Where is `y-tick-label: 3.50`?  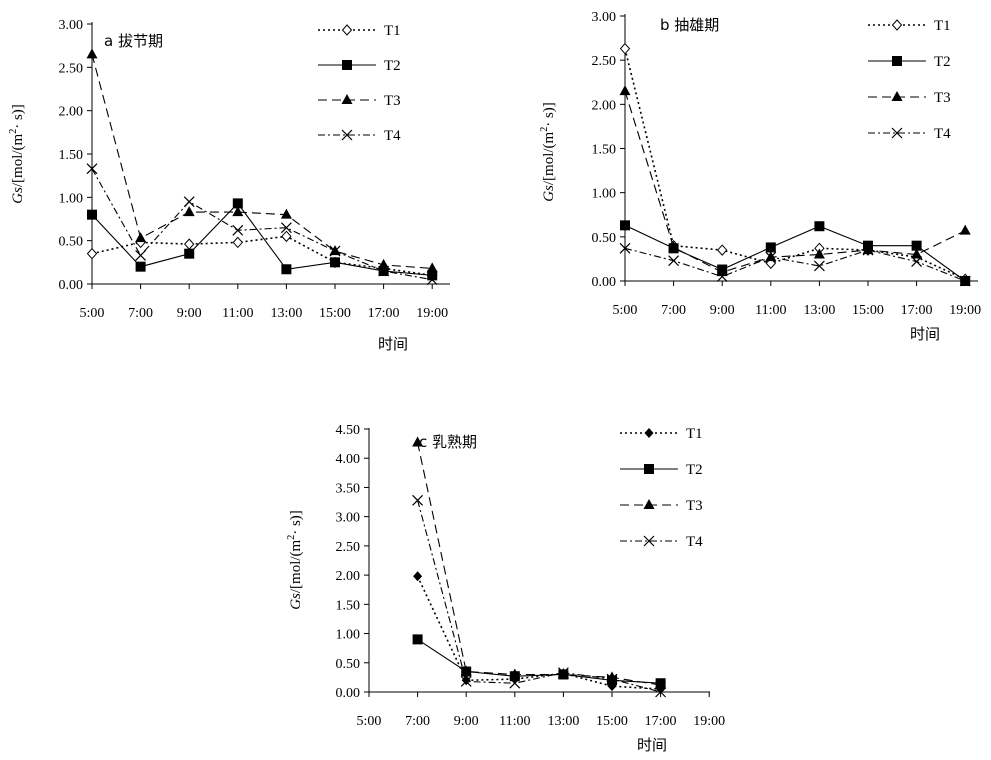
y-tick-label: 3.50 is located at coordinates (348, 488).